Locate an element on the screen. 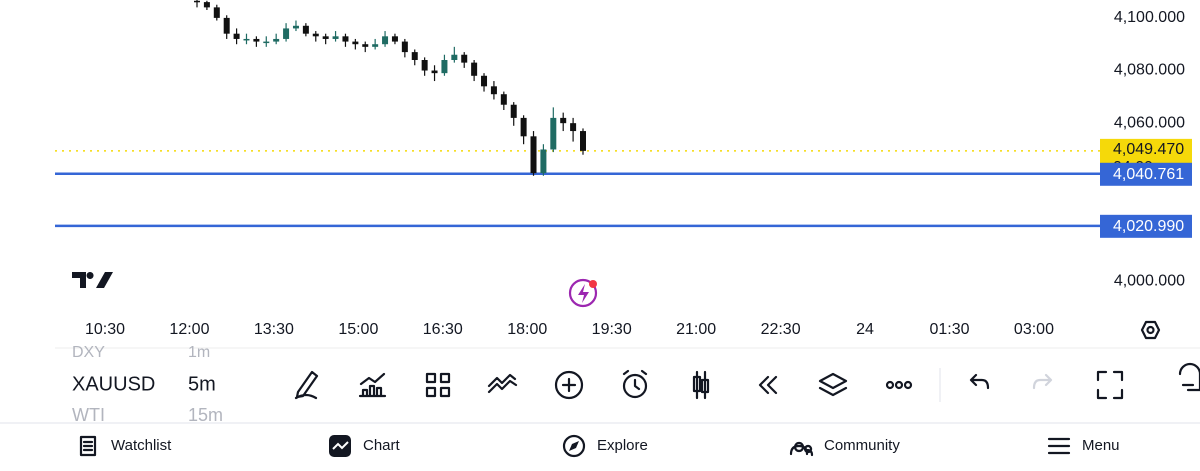 Image resolution: width=1200 pixels, height=471 pixels. add-button is located at coordinates (569, 385).